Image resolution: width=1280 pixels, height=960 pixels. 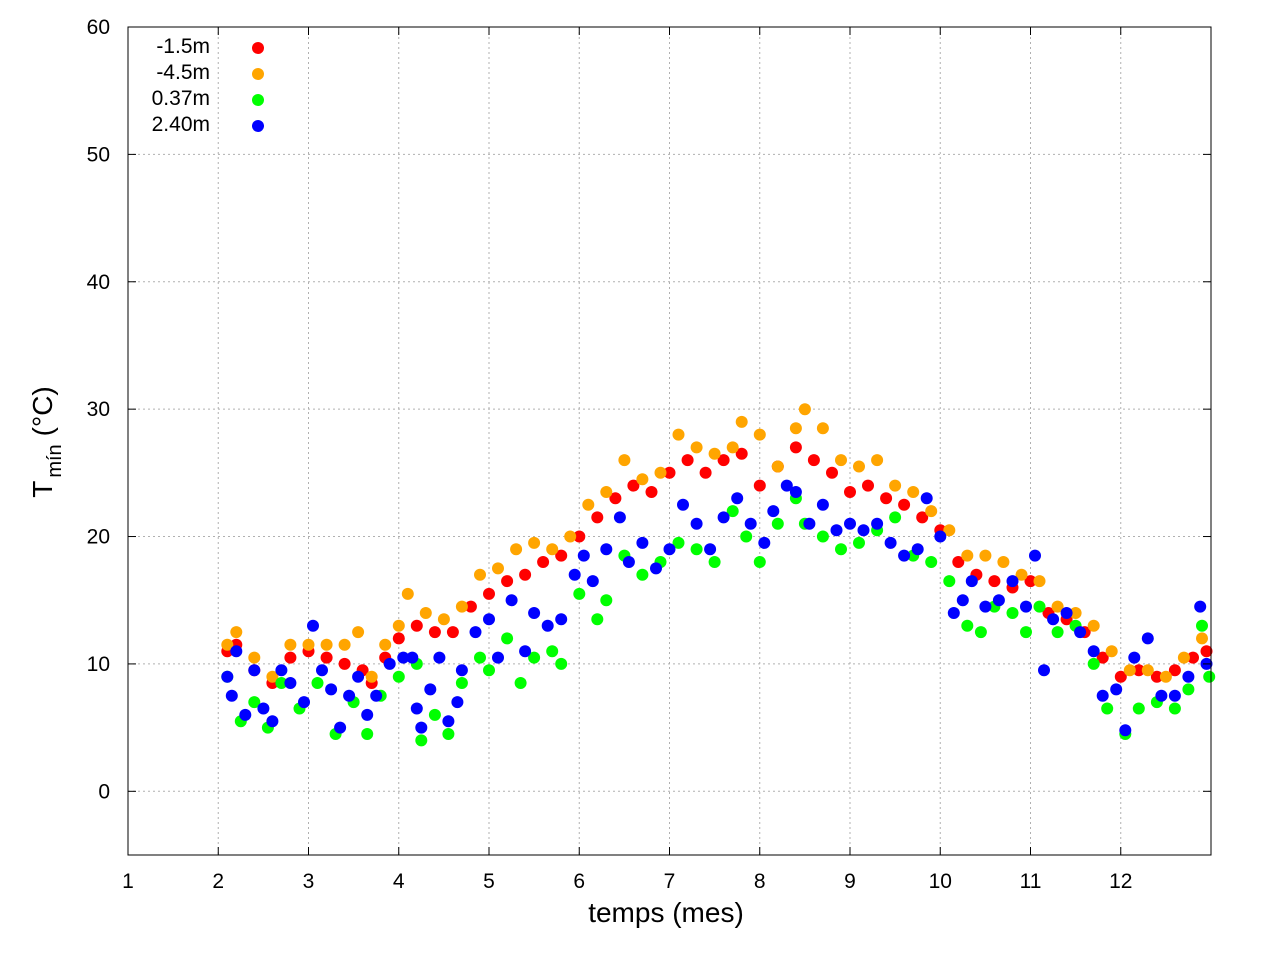 What do you see at coordinates (208, 124) in the screenshot?
I see `legend-entry: 2.40m` at bounding box center [208, 124].